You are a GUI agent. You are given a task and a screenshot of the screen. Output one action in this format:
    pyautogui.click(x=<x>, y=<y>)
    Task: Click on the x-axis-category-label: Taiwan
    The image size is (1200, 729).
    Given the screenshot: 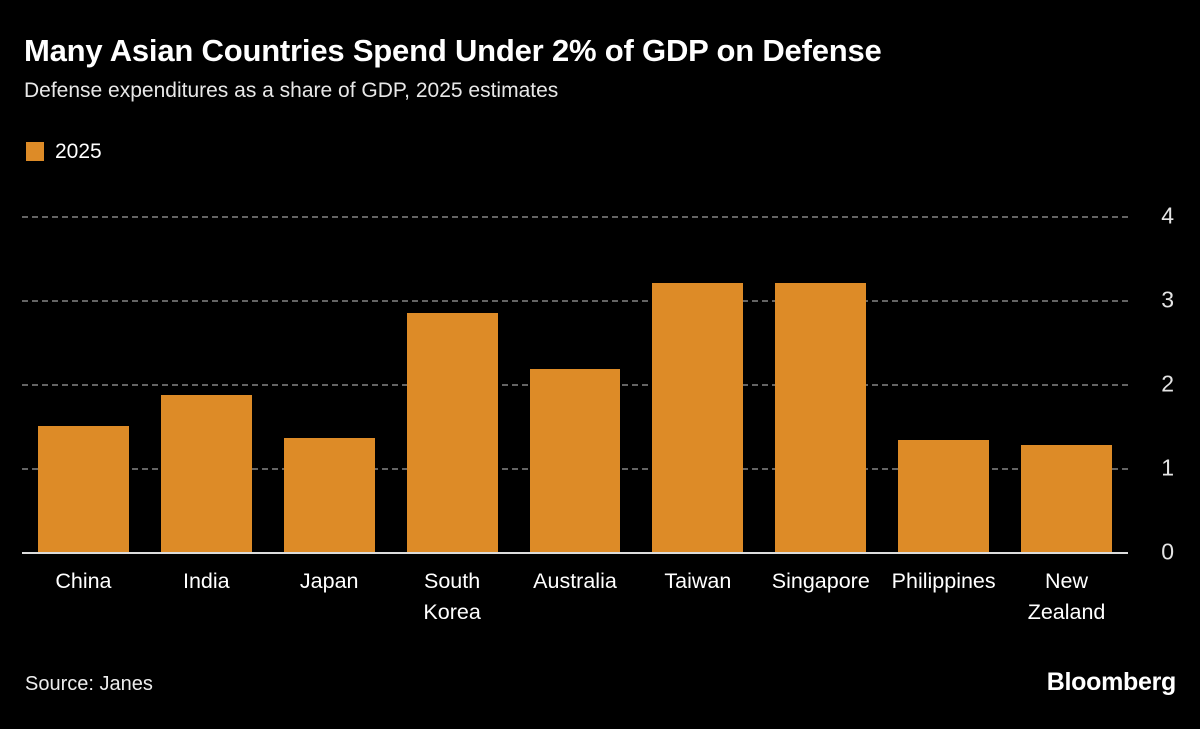 What is the action you would take?
    pyautogui.click(x=698, y=581)
    